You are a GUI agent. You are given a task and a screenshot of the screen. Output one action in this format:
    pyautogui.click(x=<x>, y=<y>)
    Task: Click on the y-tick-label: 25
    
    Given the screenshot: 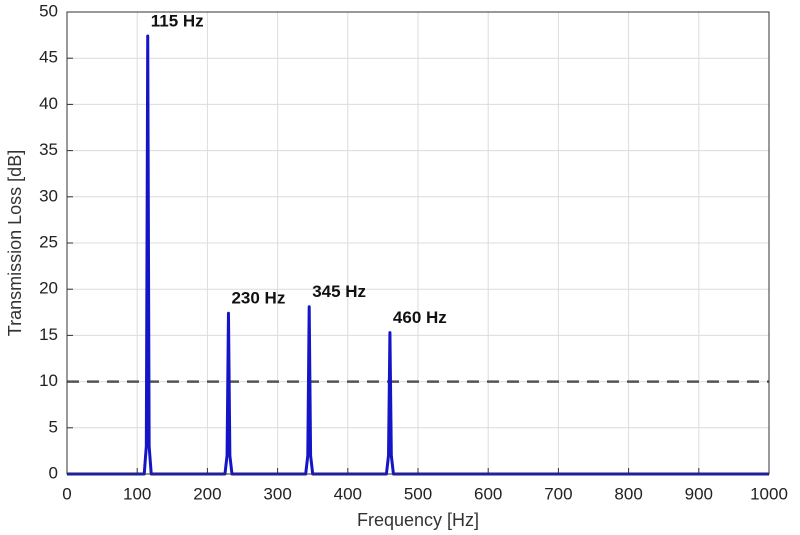 What is the action you would take?
    pyautogui.click(x=48, y=241)
    